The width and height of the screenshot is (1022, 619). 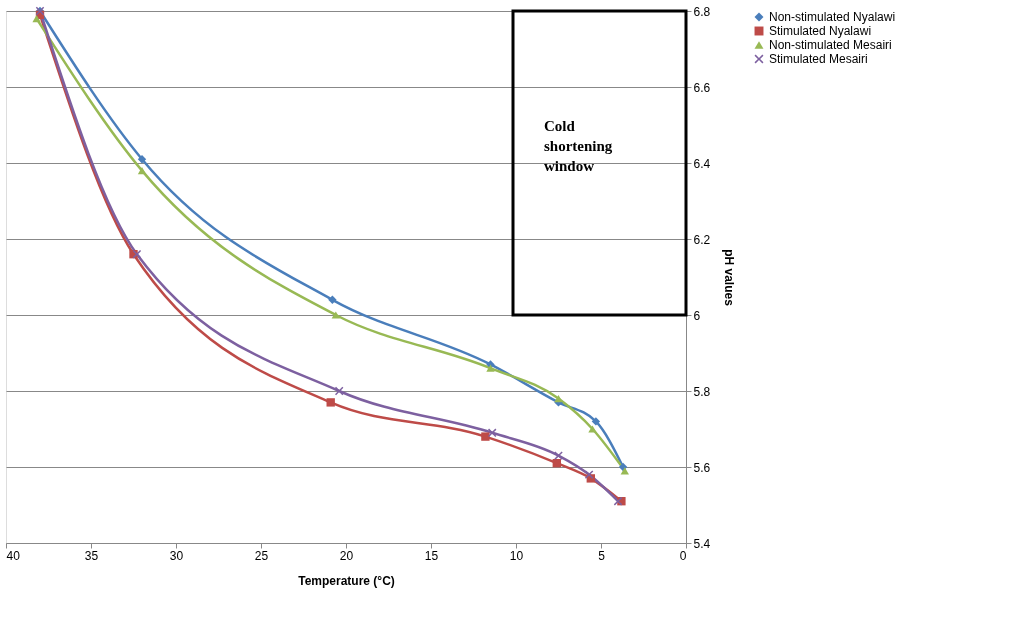 I want to click on y-tick-label: 5.6, so click(x=702, y=467).